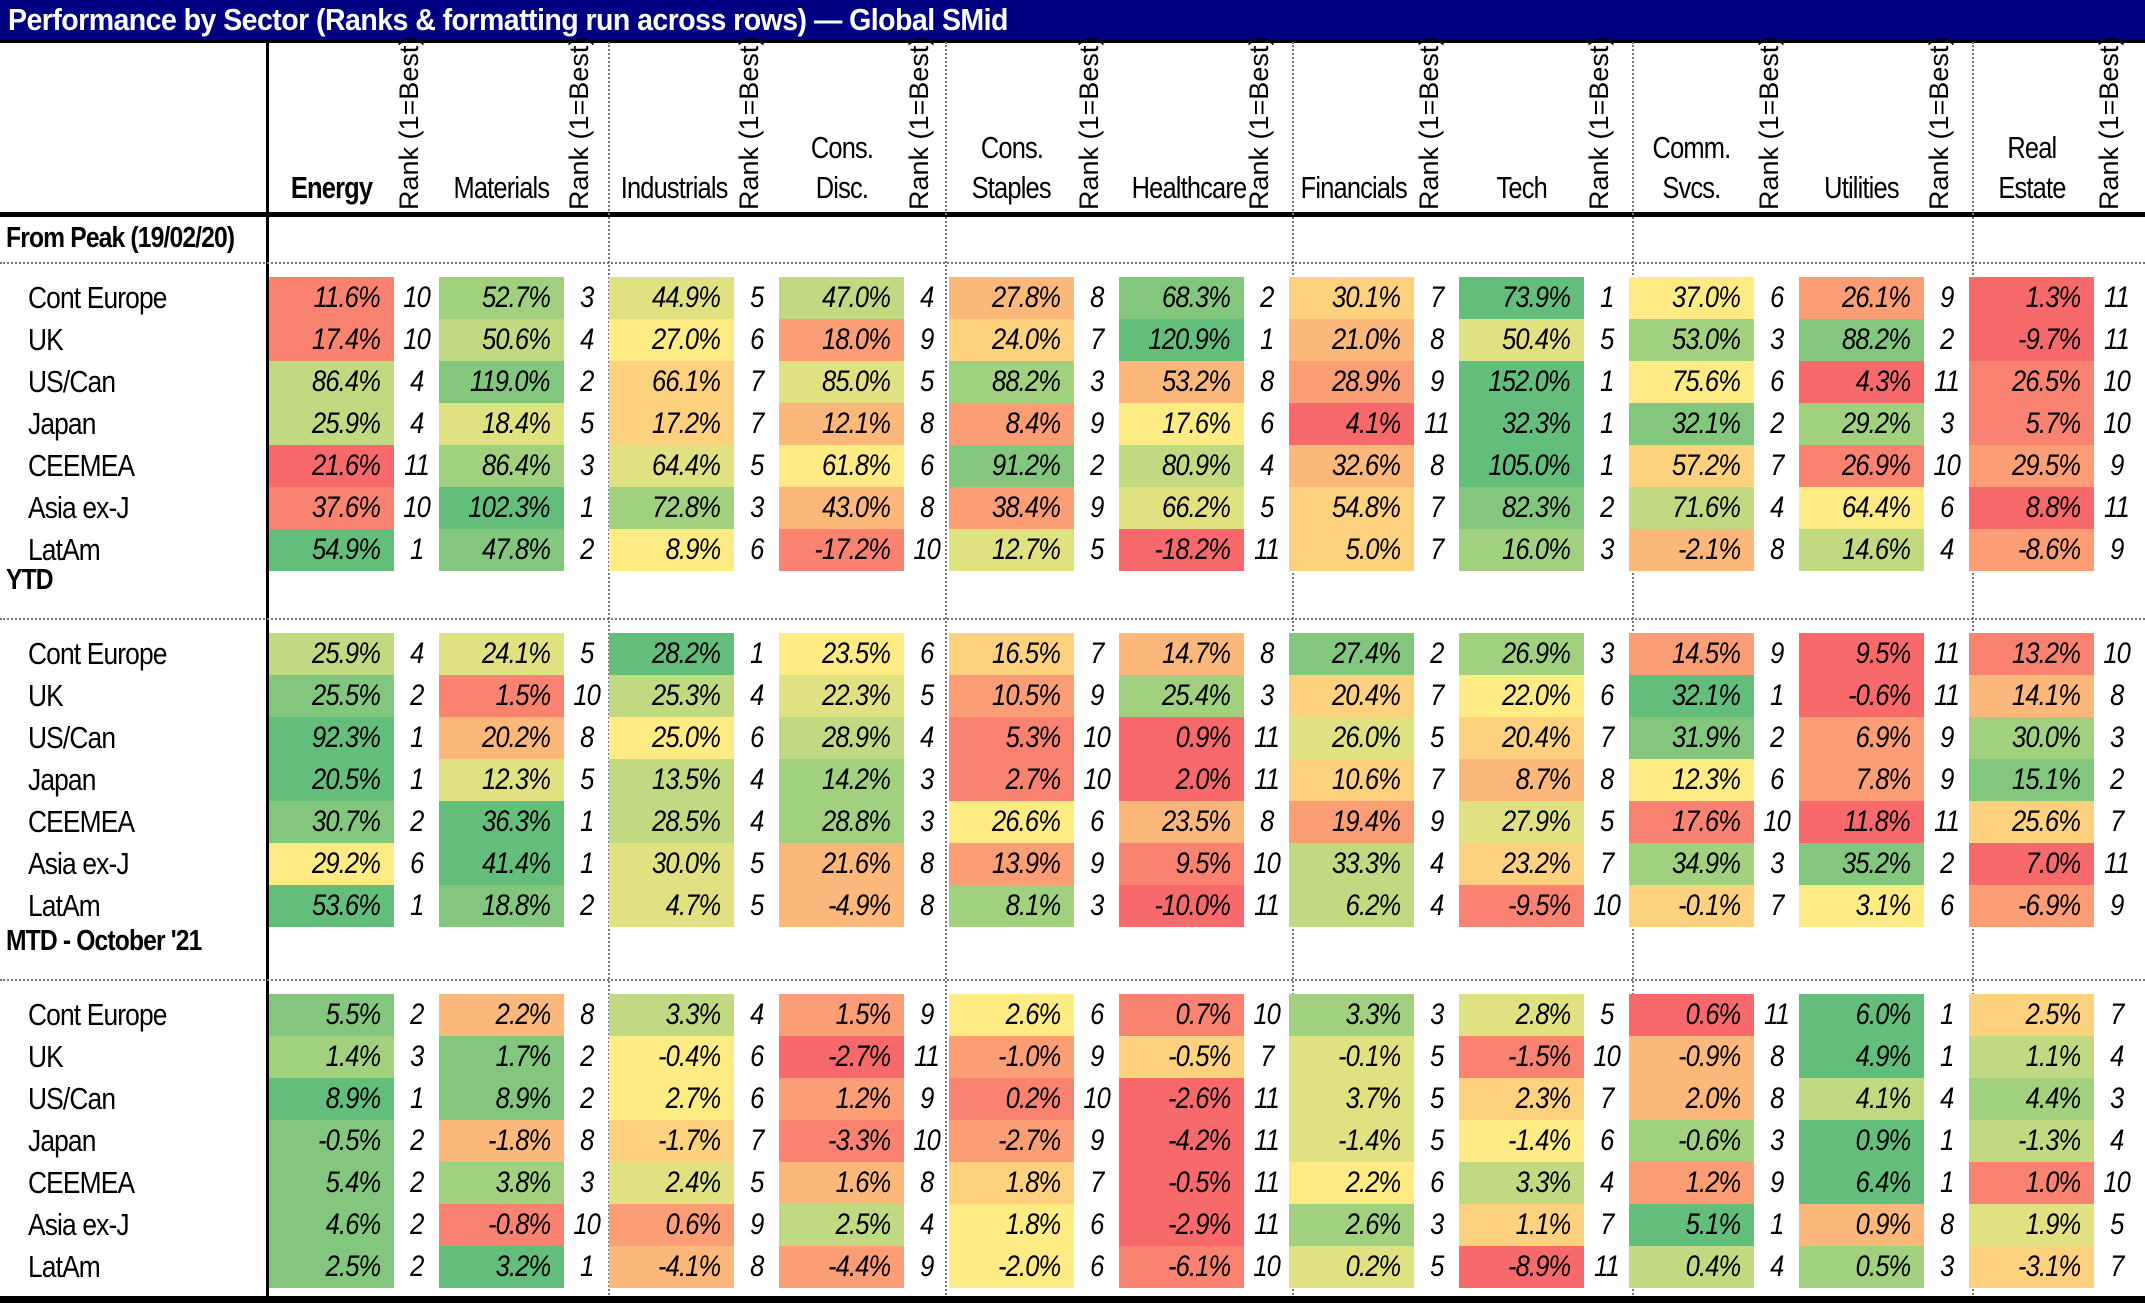 The image size is (2145, 1303). I want to click on value-cell: 3.1%, so click(1861, 906).